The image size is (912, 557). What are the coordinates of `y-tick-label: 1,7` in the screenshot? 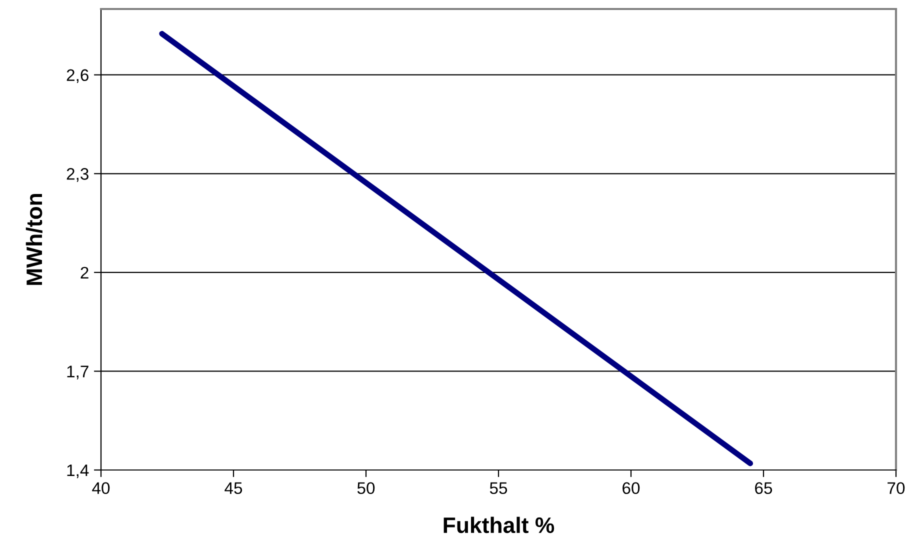 It's located at (77, 373).